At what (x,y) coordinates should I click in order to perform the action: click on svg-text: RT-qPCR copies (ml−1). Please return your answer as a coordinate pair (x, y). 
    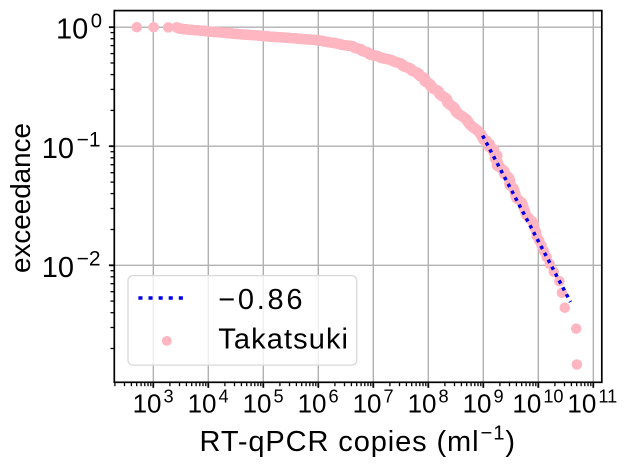
    Looking at the image, I should click on (358, 440).